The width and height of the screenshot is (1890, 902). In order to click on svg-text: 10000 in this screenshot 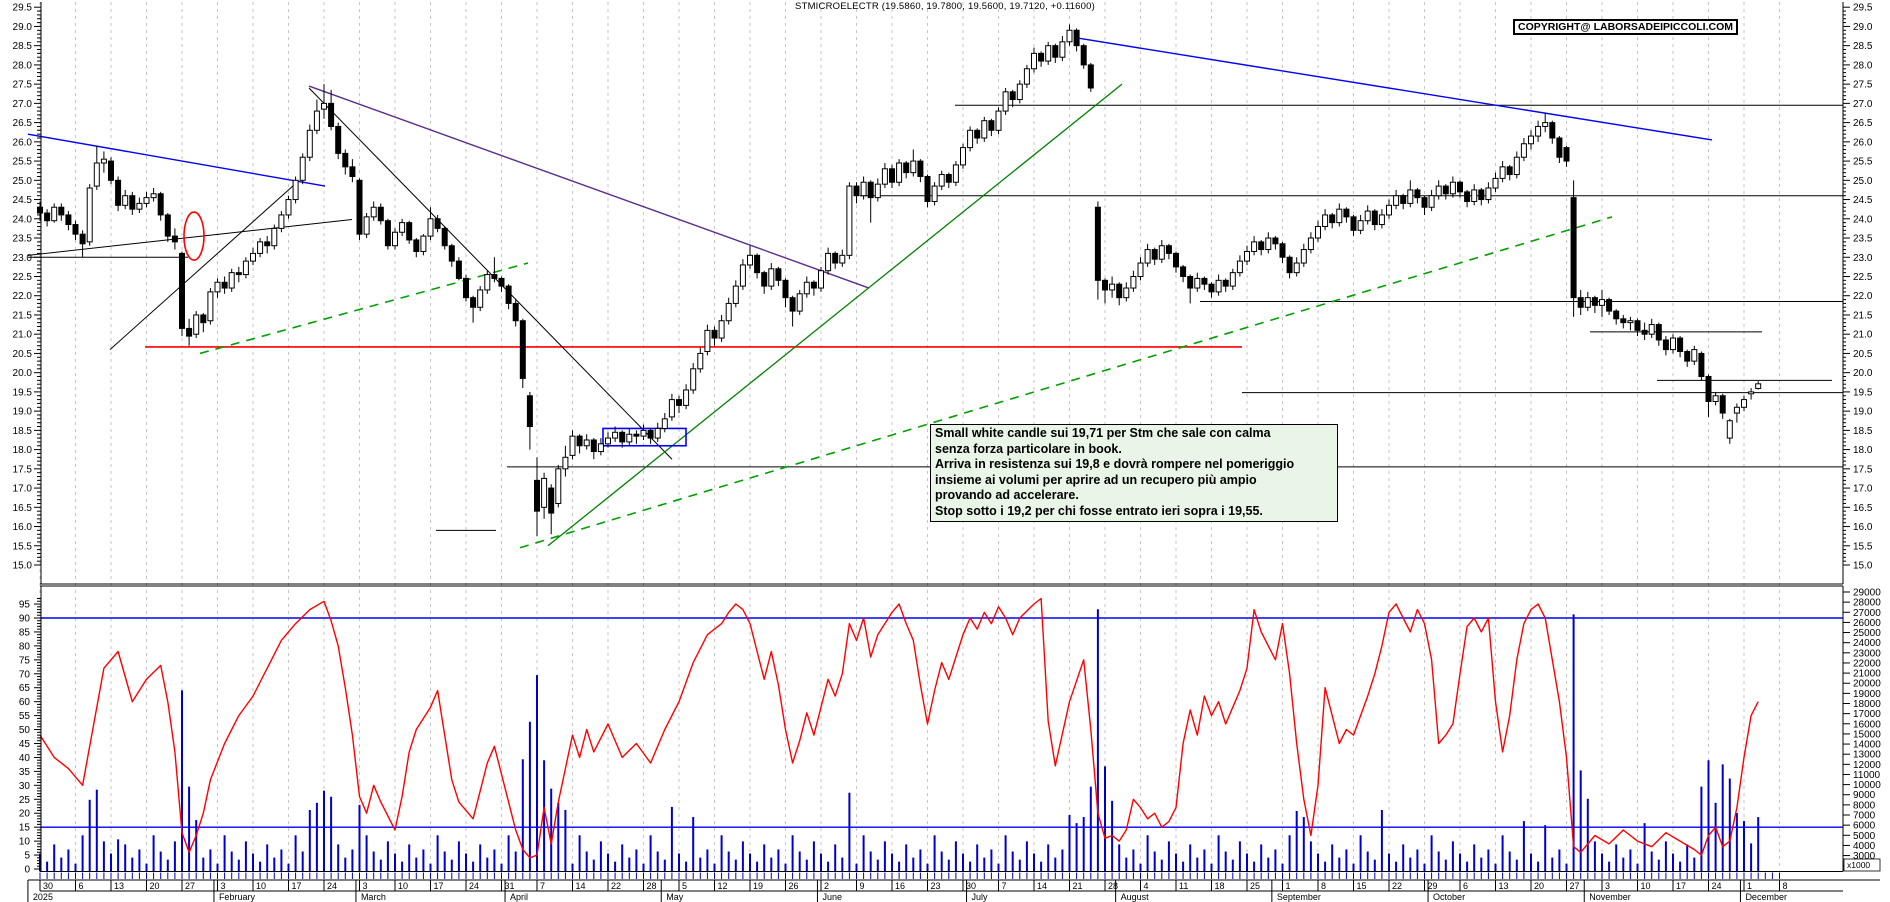, I will do `click(1867, 785)`.